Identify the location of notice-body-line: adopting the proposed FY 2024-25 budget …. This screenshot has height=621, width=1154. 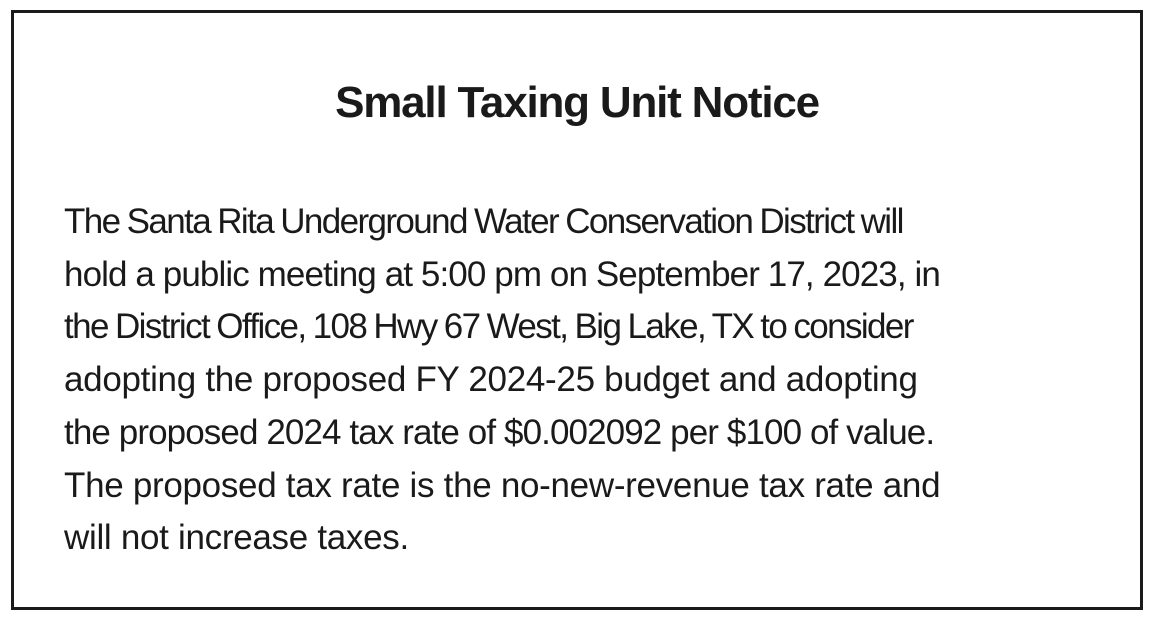
(491, 380).